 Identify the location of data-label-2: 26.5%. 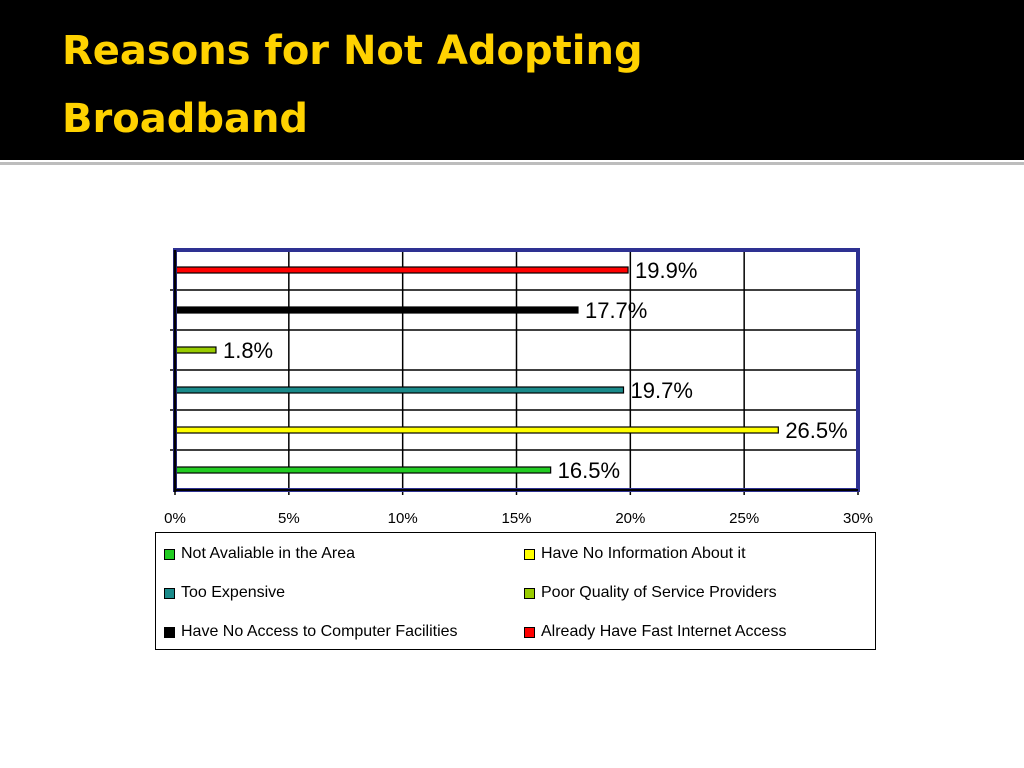
(816, 430).